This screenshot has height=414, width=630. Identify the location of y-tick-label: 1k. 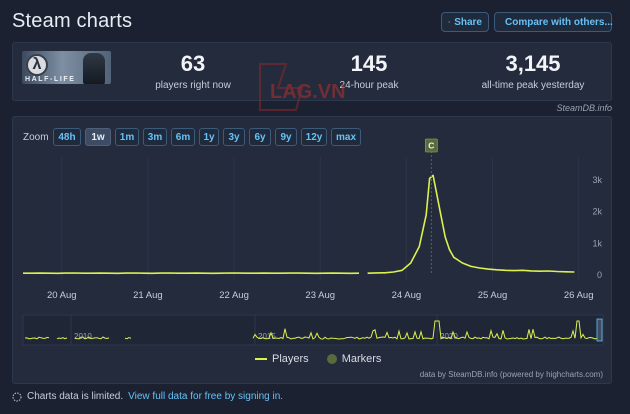
(597, 243).